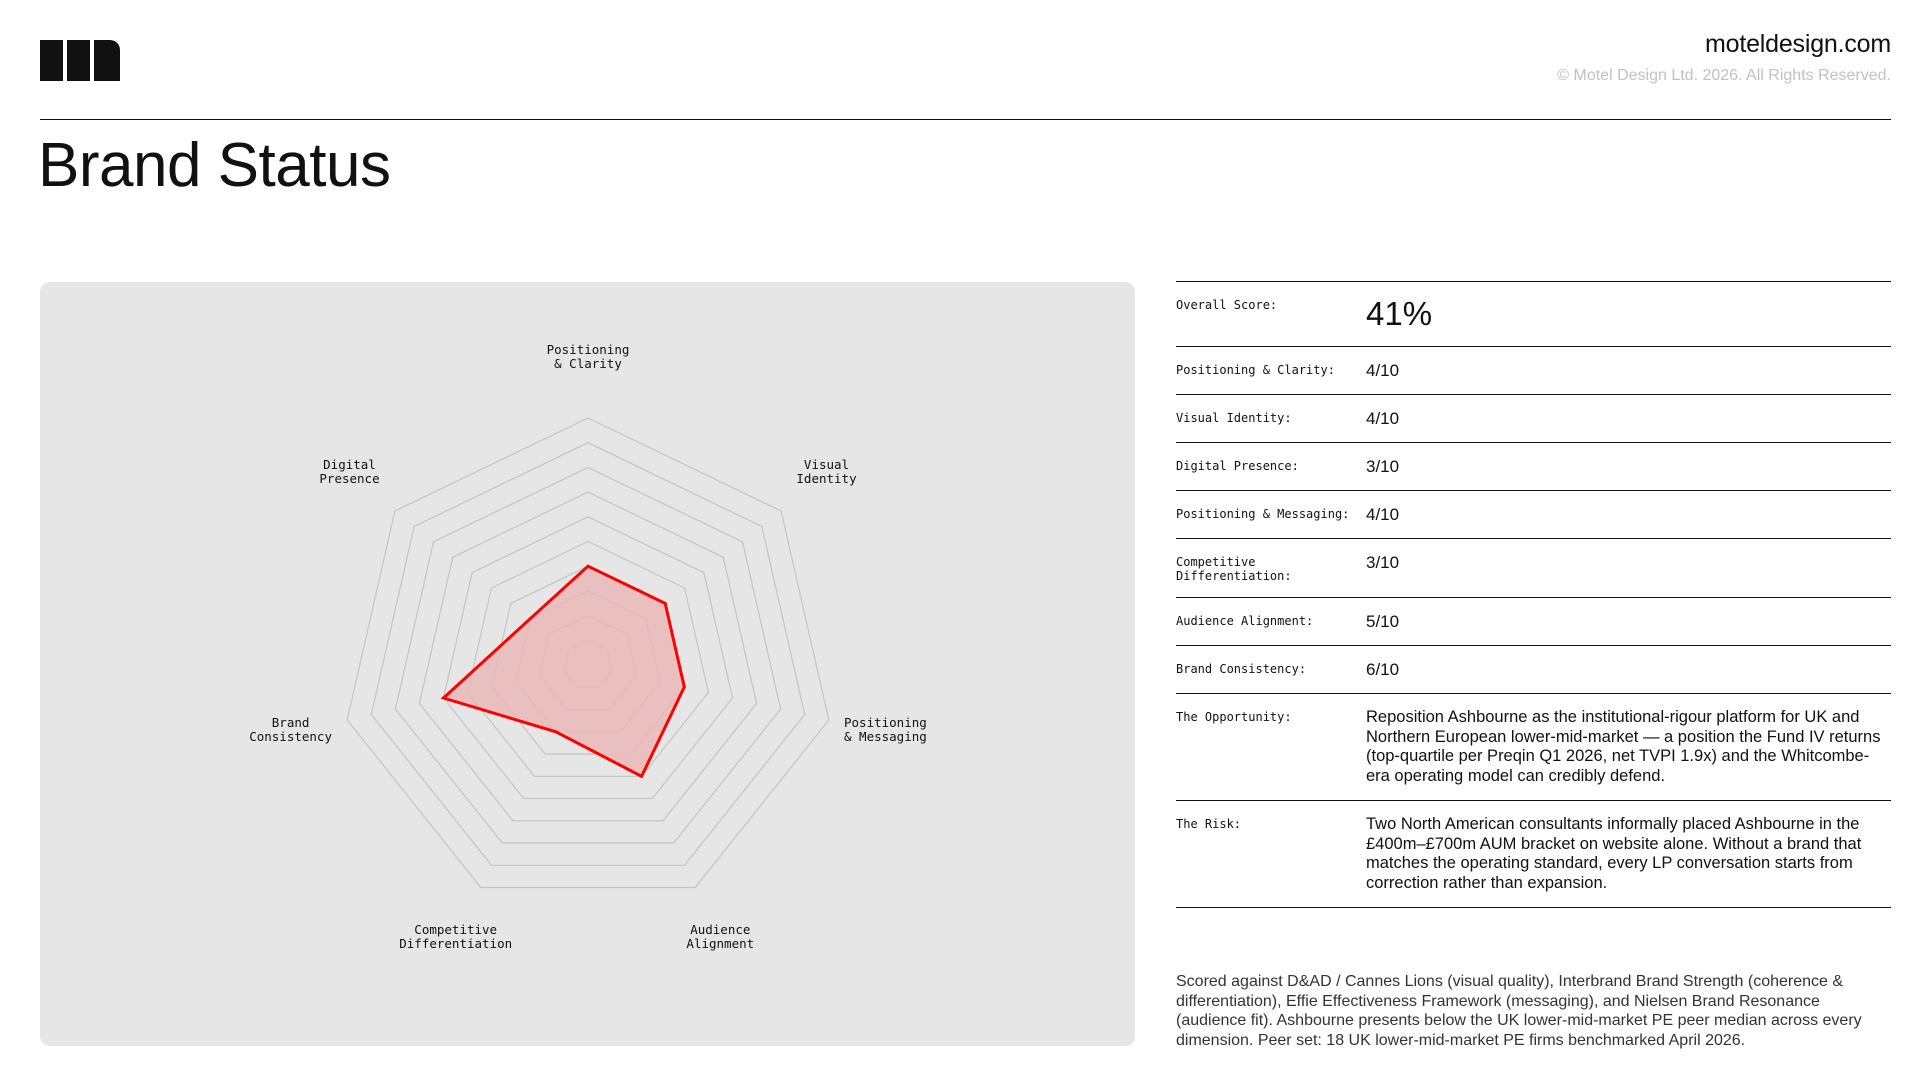  Describe the element at coordinates (563, 671) in the screenshot. I see `series-area` at that location.